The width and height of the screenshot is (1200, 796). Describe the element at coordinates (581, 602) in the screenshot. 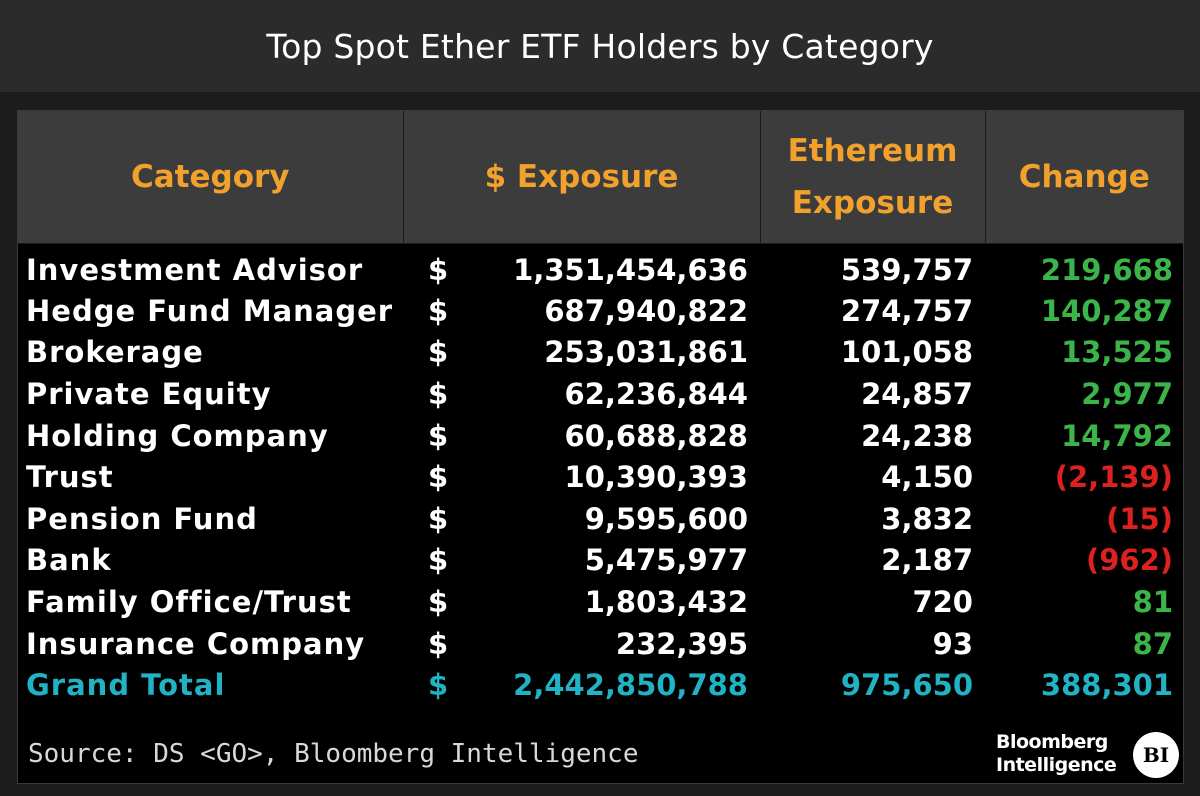

I see `row-dollar-exposure: $1,803,432` at that location.